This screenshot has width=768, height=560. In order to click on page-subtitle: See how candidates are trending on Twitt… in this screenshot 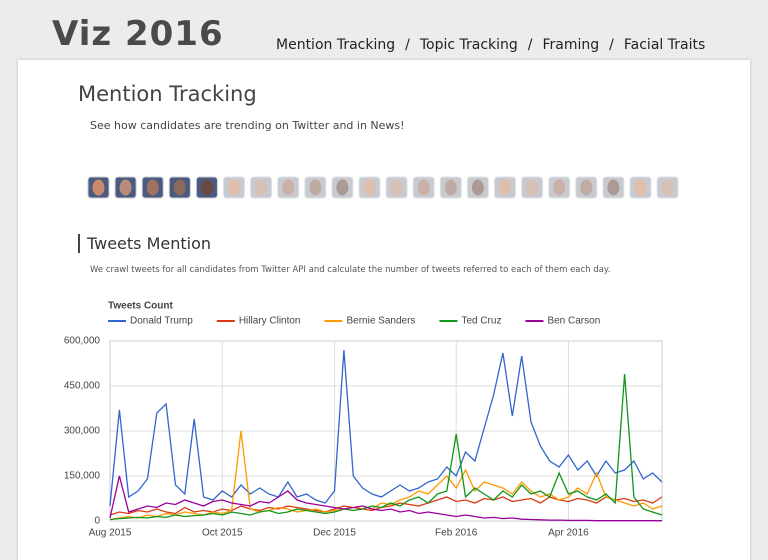, I will do `click(247, 125)`.